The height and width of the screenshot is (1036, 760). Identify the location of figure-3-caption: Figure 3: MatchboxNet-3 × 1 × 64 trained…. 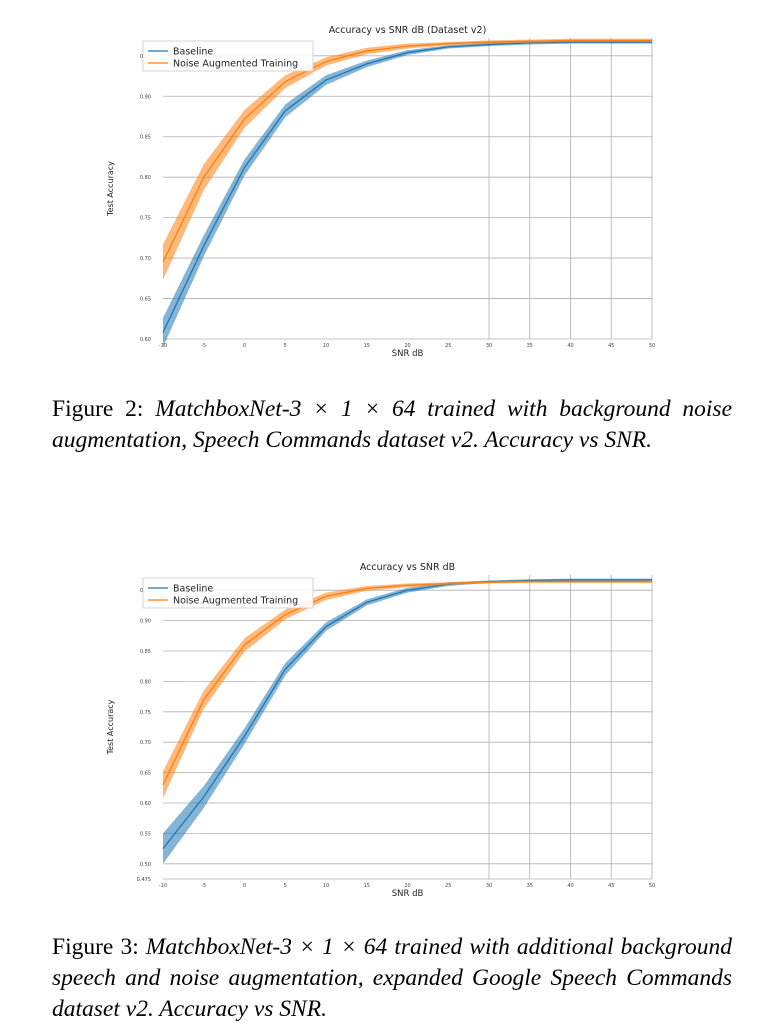
(392, 978).